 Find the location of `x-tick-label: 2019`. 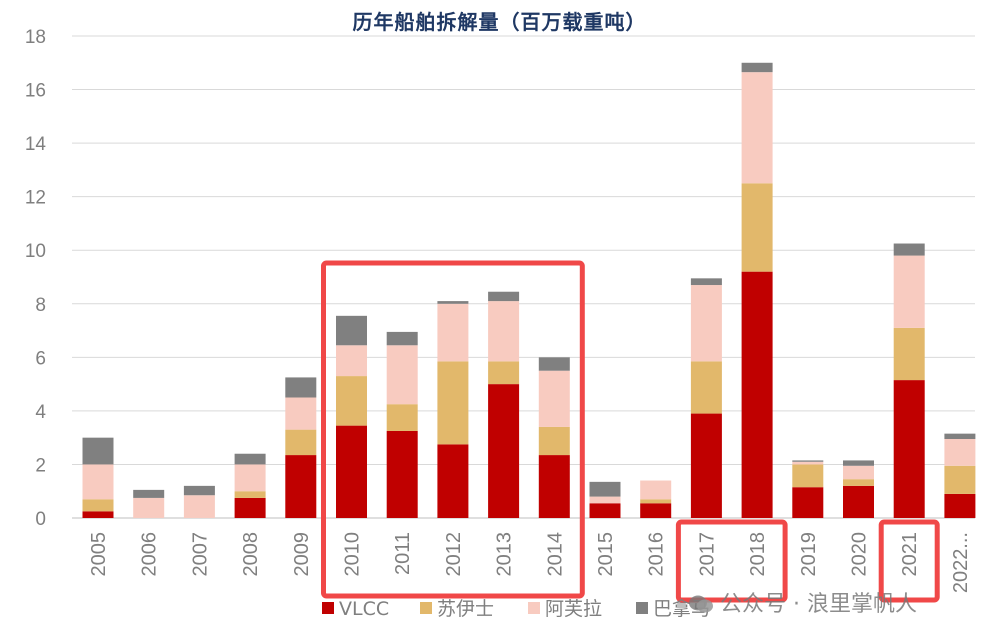

x-tick-label: 2019 is located at coordinates (809, 554).